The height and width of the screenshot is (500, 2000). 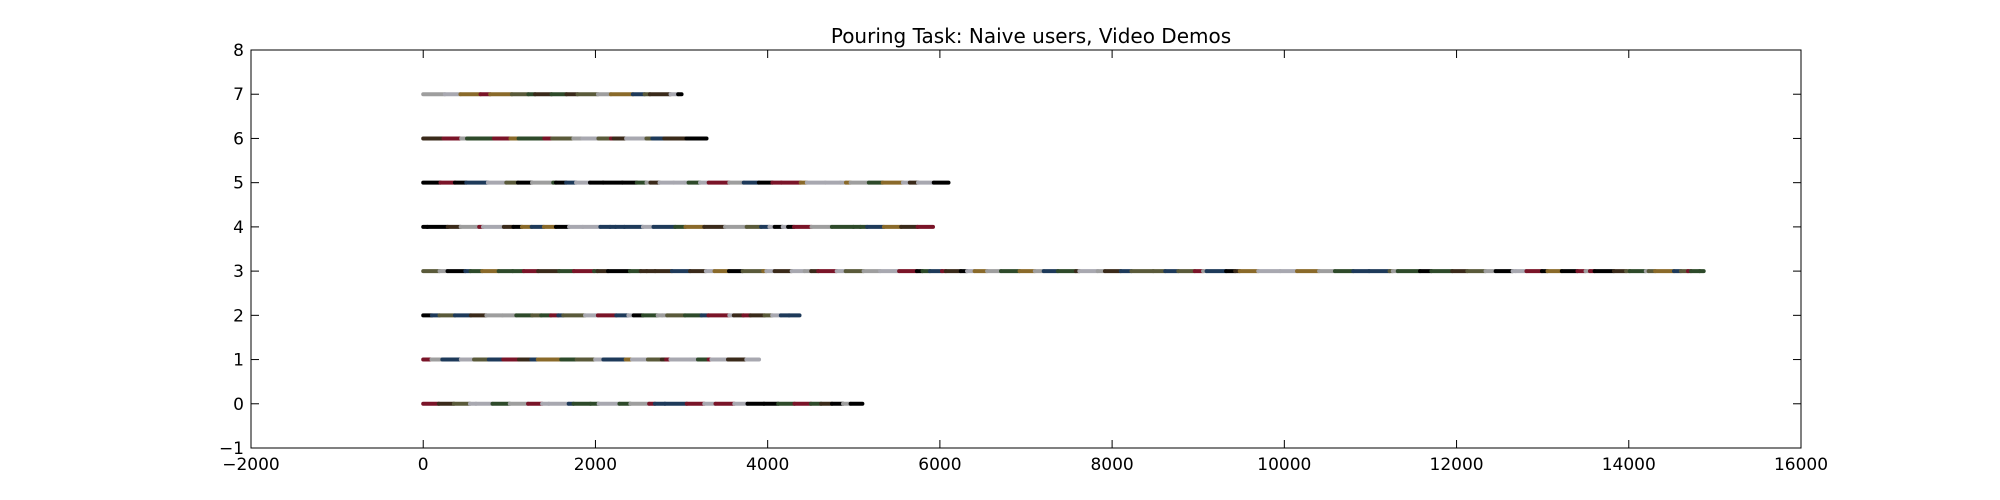 I want to click on y-tick-label: 1, so click(x=238, y=361).